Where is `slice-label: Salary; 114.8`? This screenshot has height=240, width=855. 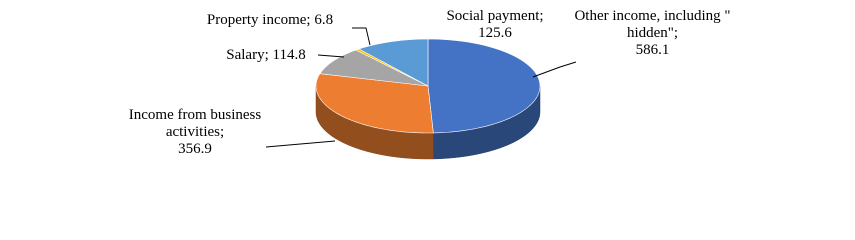
slice-label: Salary; 114.8 is located at coordinates (266, 55).